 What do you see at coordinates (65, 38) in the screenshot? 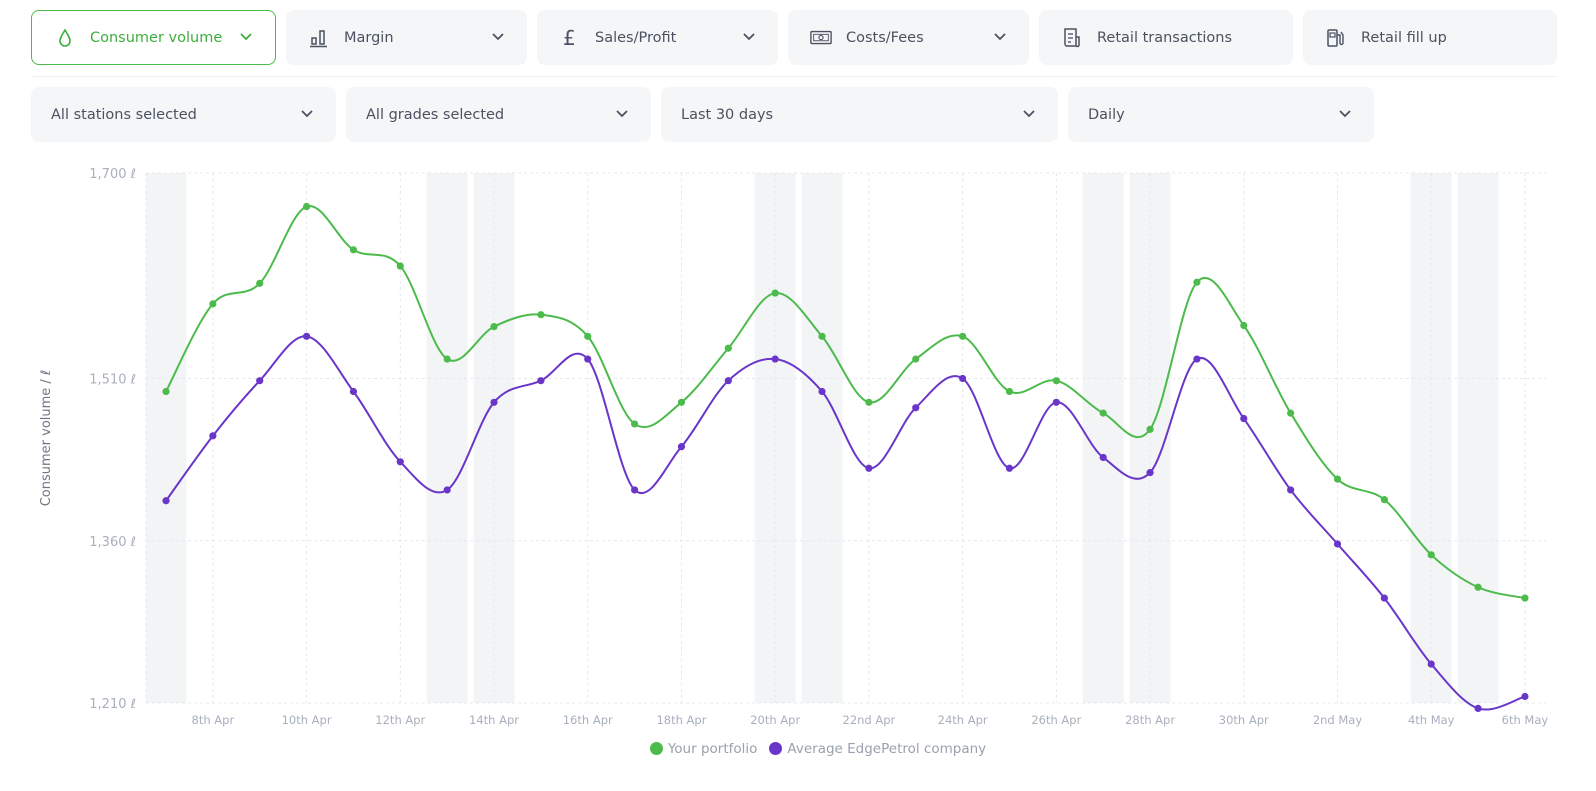
I see `droplet-icon` at bounding box center [65, 38].